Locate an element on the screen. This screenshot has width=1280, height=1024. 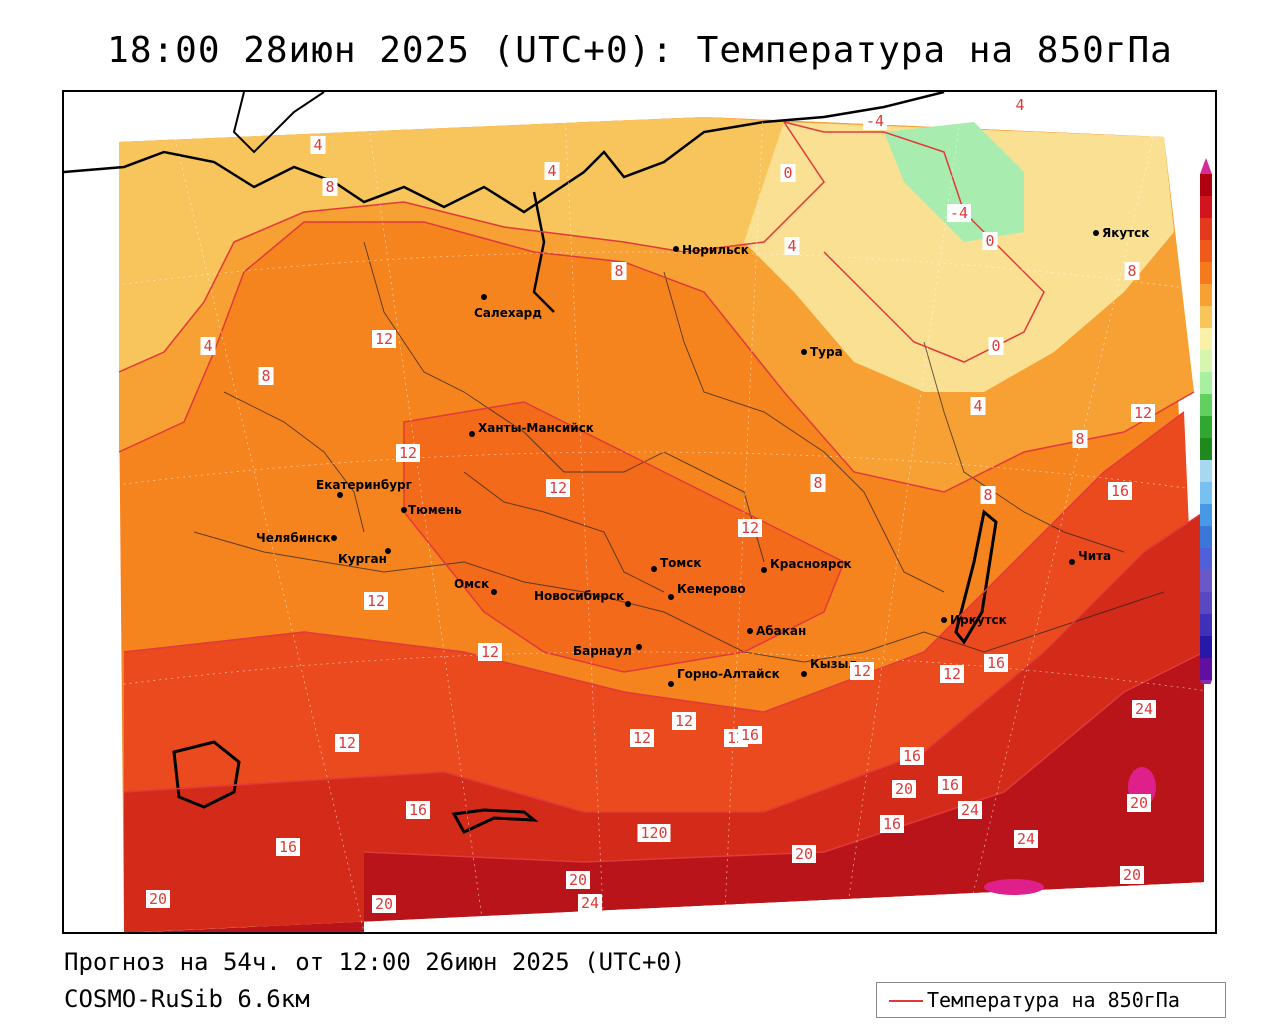
colorbar-tick-label: 12 is located at coordinates (1216, 263).